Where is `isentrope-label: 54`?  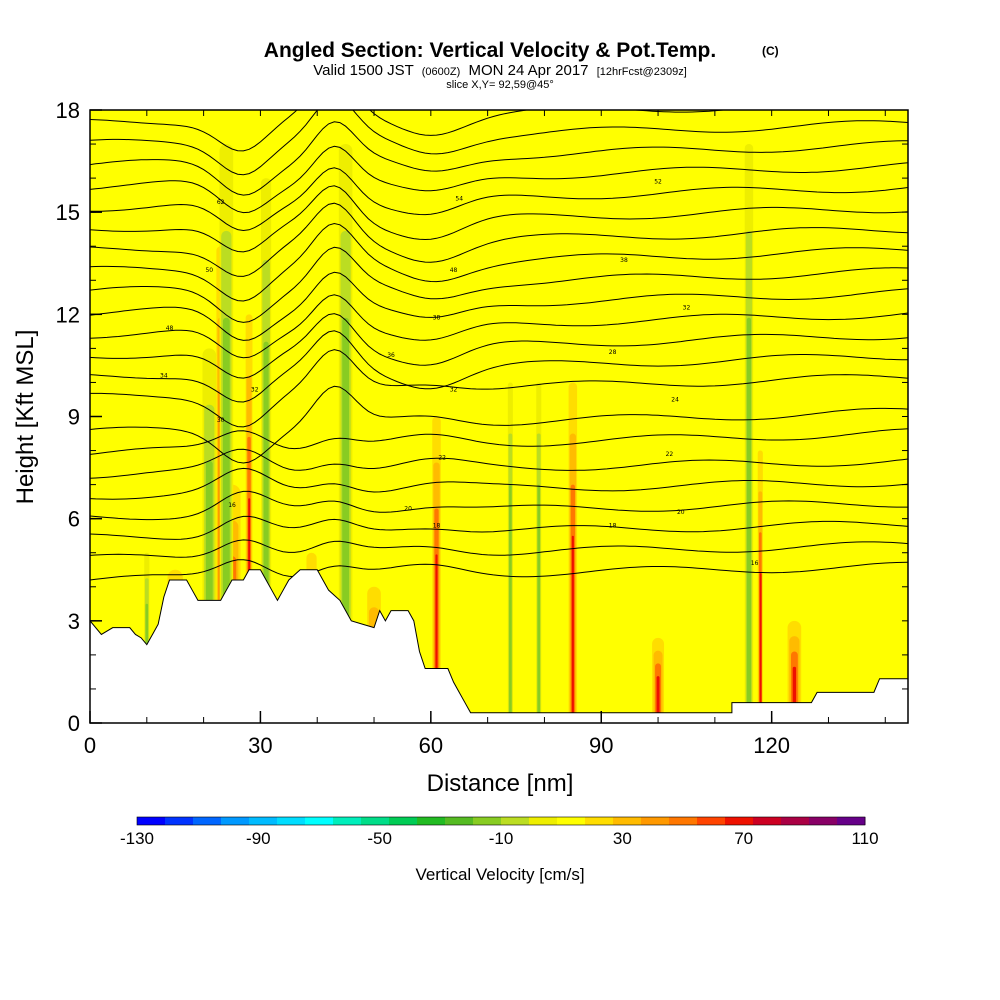
isentrope-label: 54 is located at coordinates (459, 199).